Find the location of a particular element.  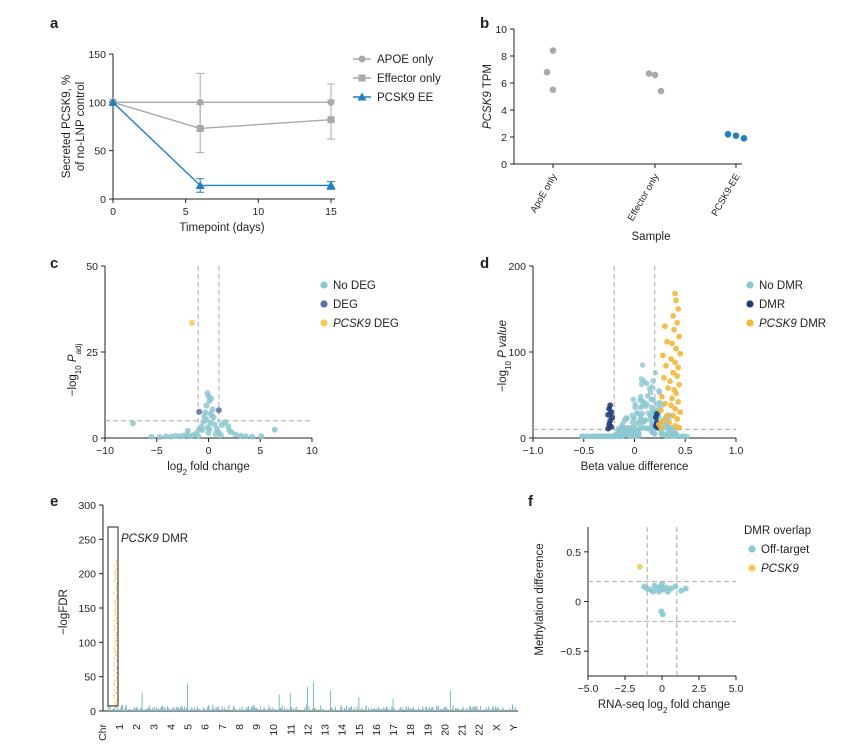

y-tick-label: 4 is located at coordinates (504, 111).